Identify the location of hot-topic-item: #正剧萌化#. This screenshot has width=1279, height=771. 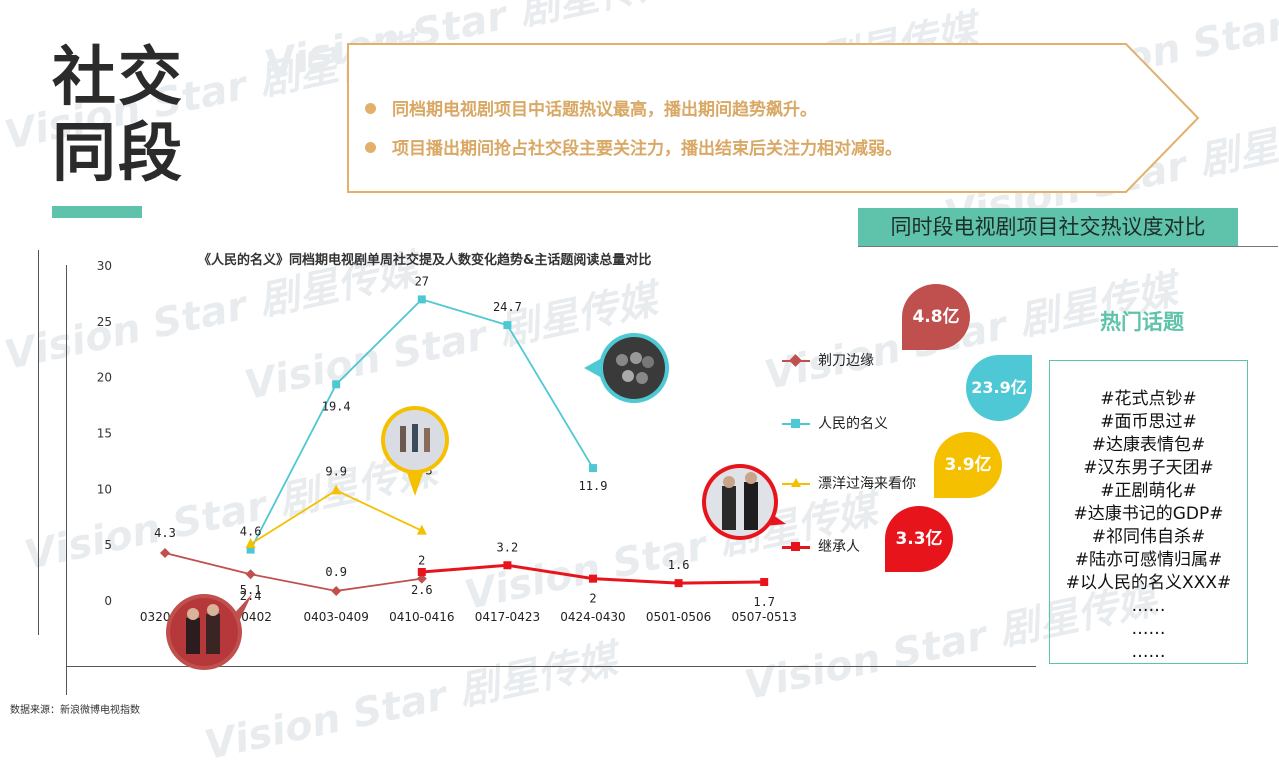
(1148, 491).